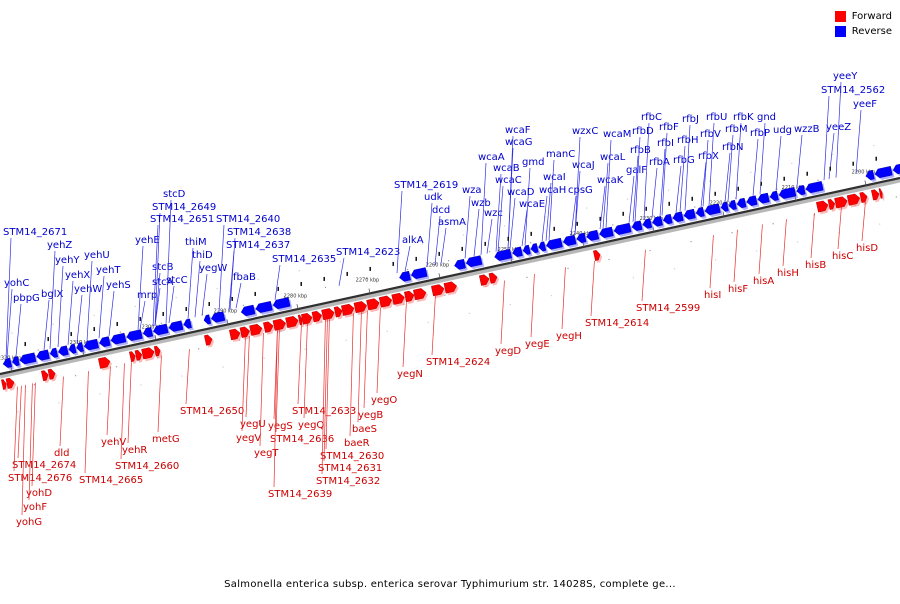 The height and width of the screenshot is (604, 900). I want to click on reverse-gene-label: fbaB, so click(244, 277).